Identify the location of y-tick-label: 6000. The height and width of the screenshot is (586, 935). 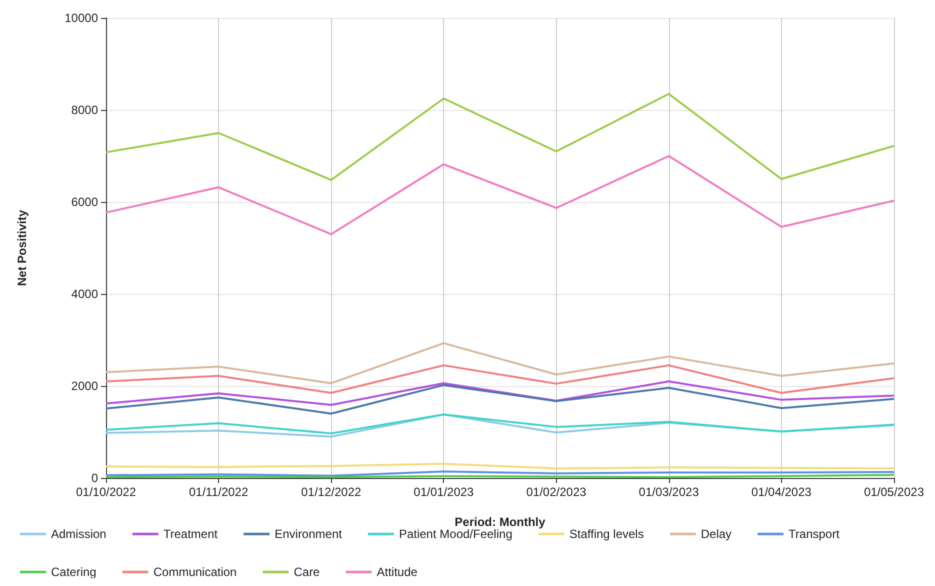
(84, 202).